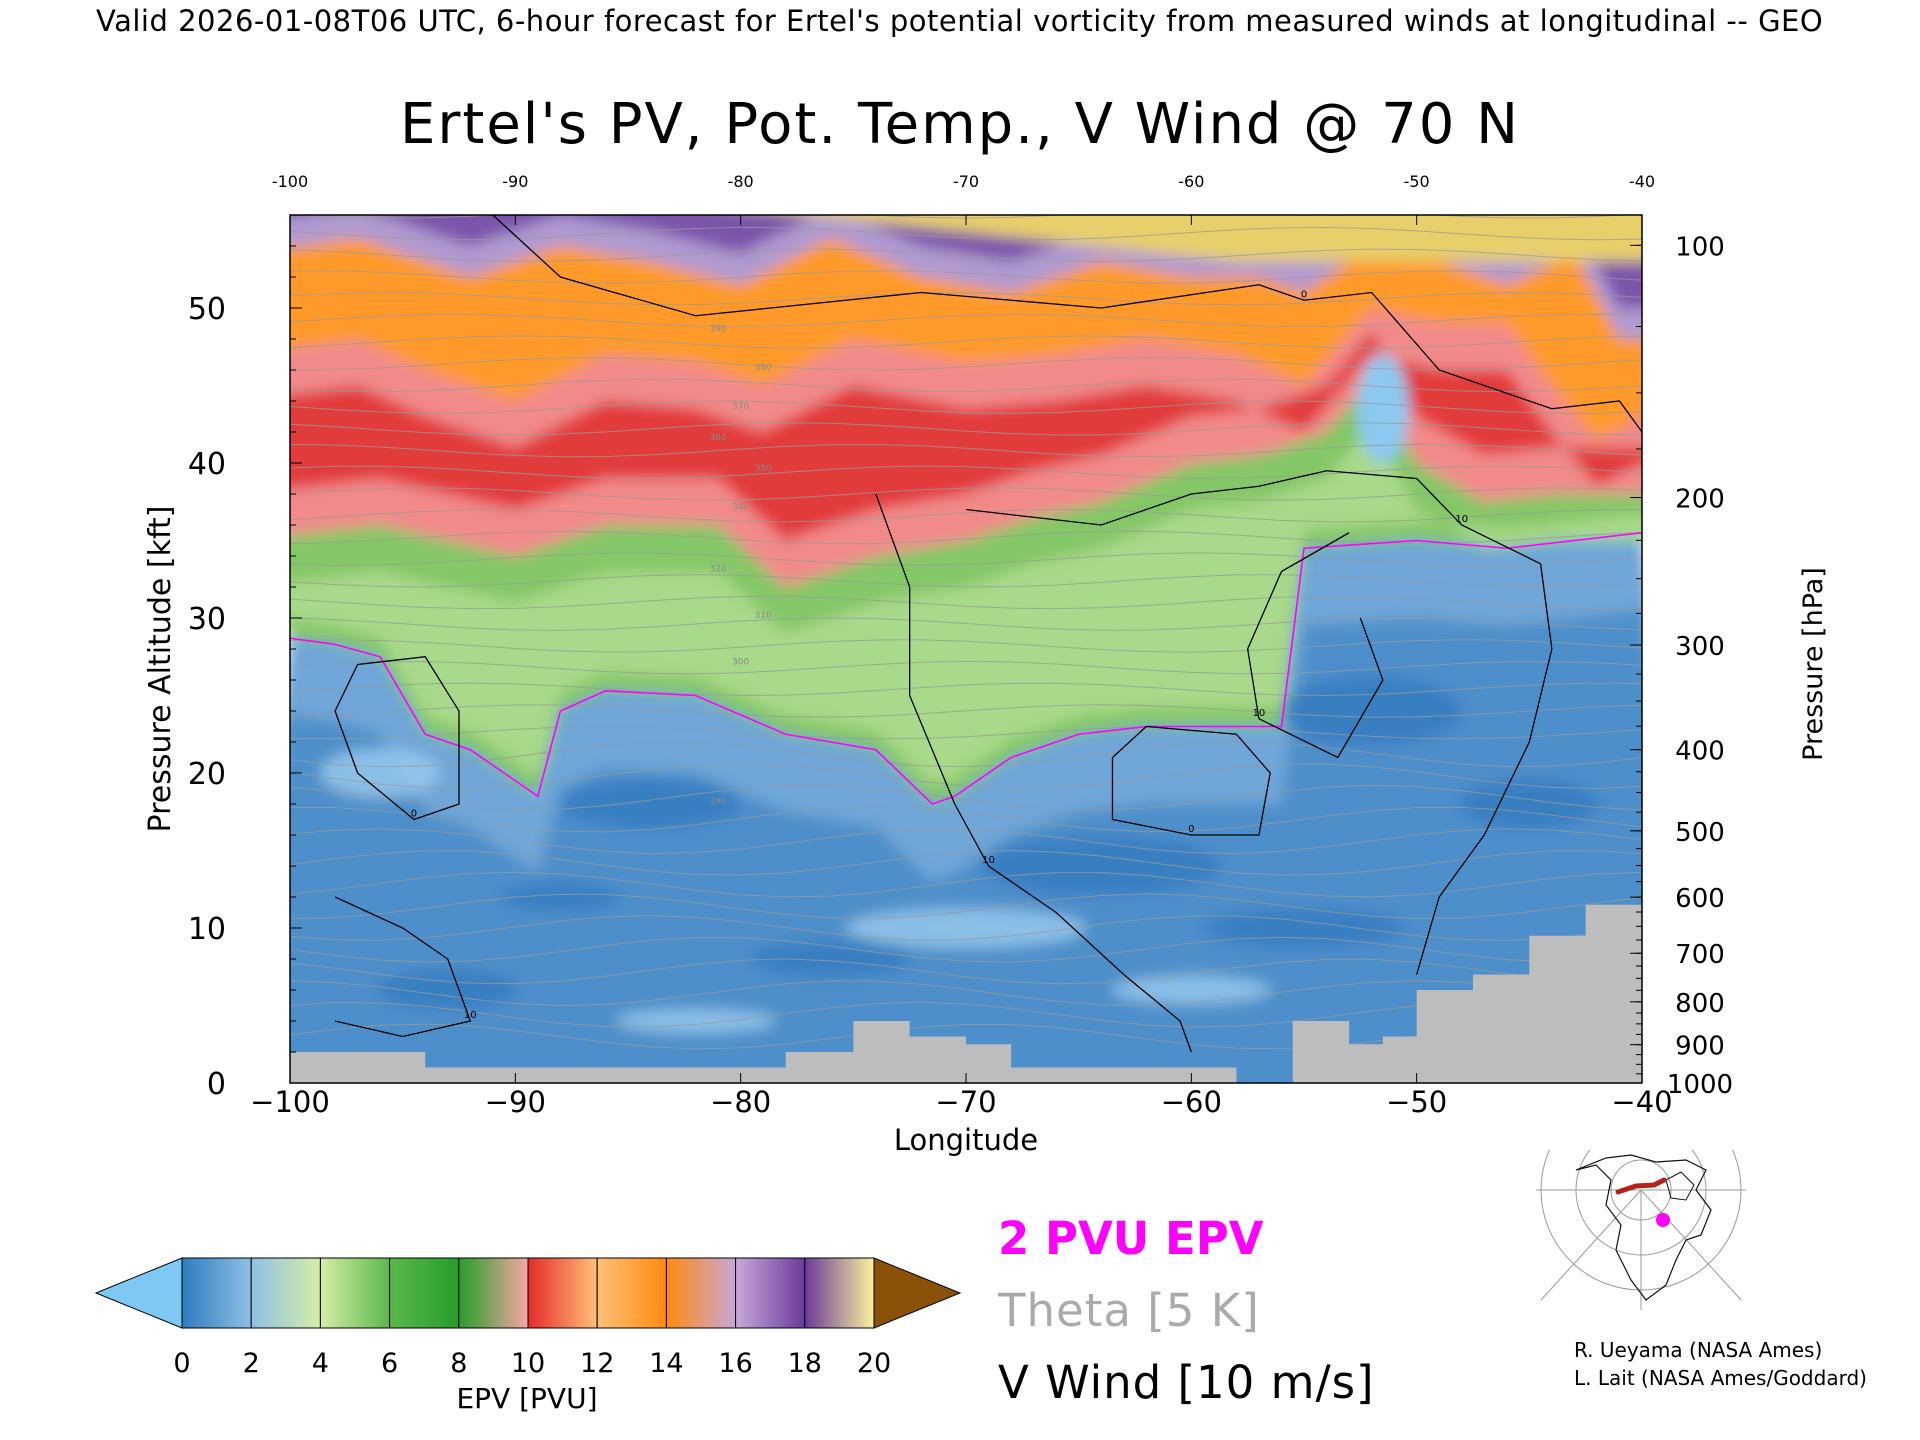  Describe the element at coordinates (181, 1363) in the screenshot. I see `colorbar-tick-label: 0` at that location.